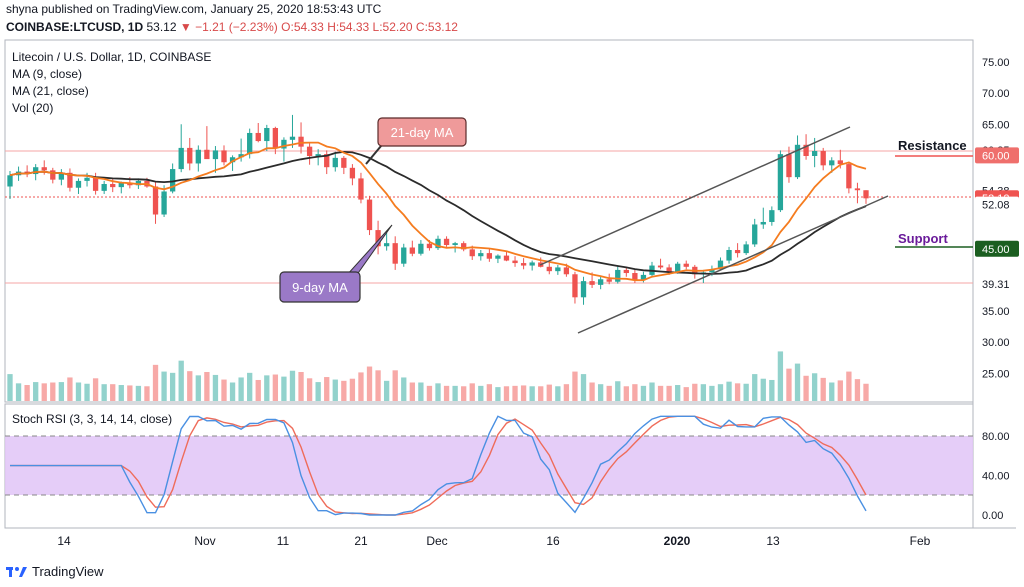  Describe the element at coordinates (996, 437) in the screenshot. I see `stoch-tick: 80.00` at that location.